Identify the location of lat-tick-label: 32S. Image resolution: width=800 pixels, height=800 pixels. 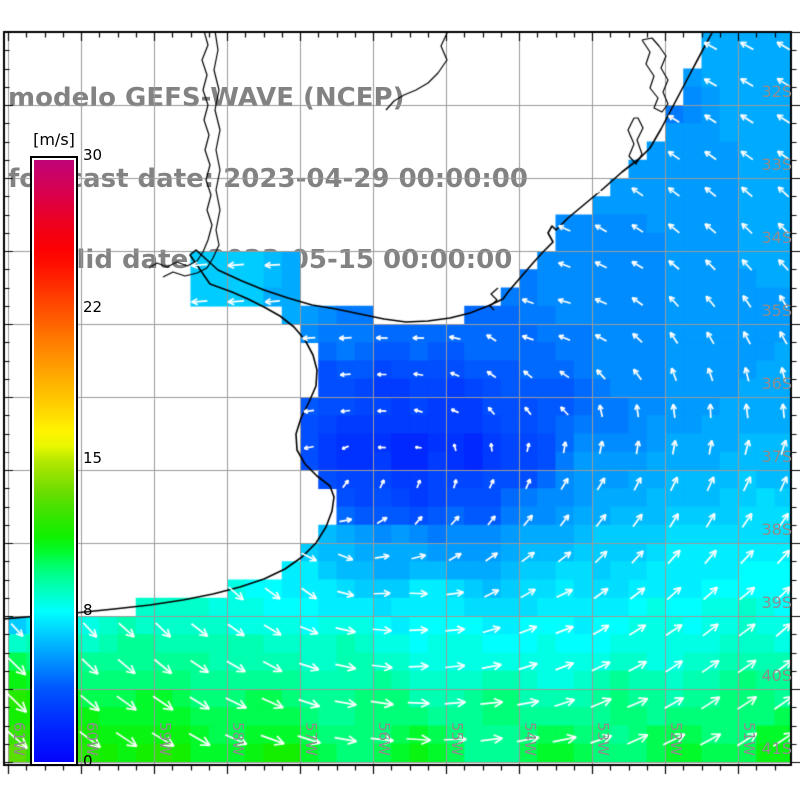
(776, 91).